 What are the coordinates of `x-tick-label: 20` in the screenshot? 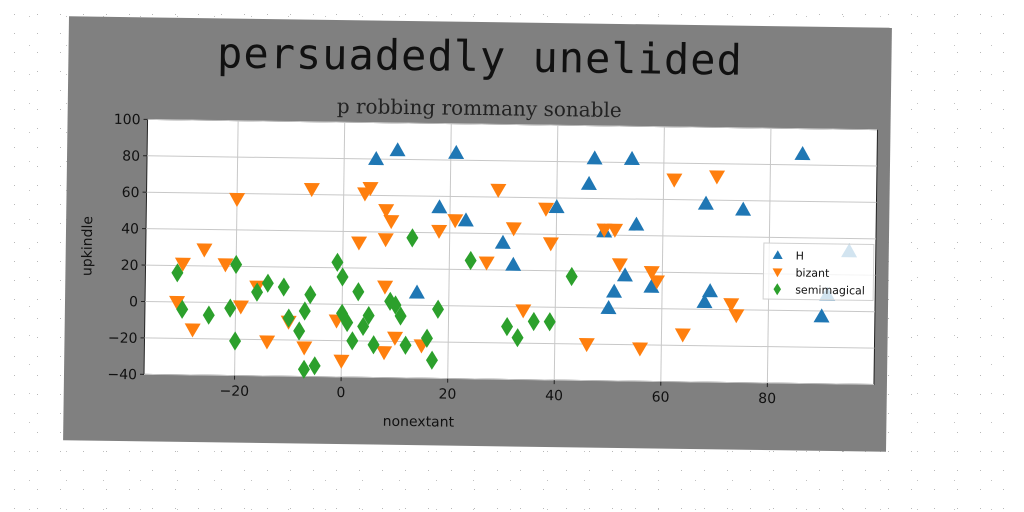 It's located at (447, 394).